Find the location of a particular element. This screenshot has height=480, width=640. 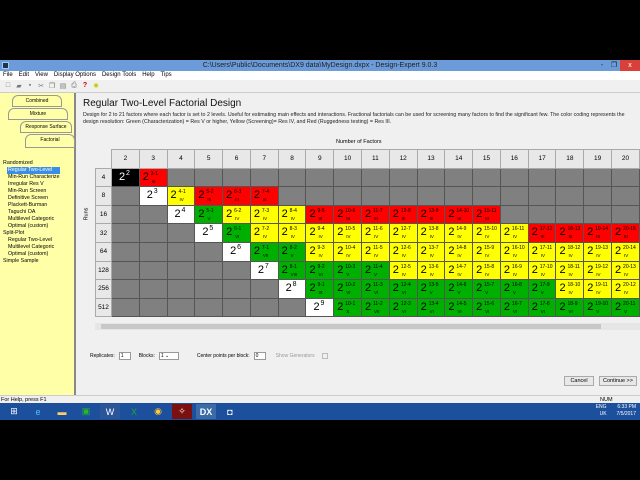

fractional-design-cell: 2 10-1 X is located at coordinates (348, 307).